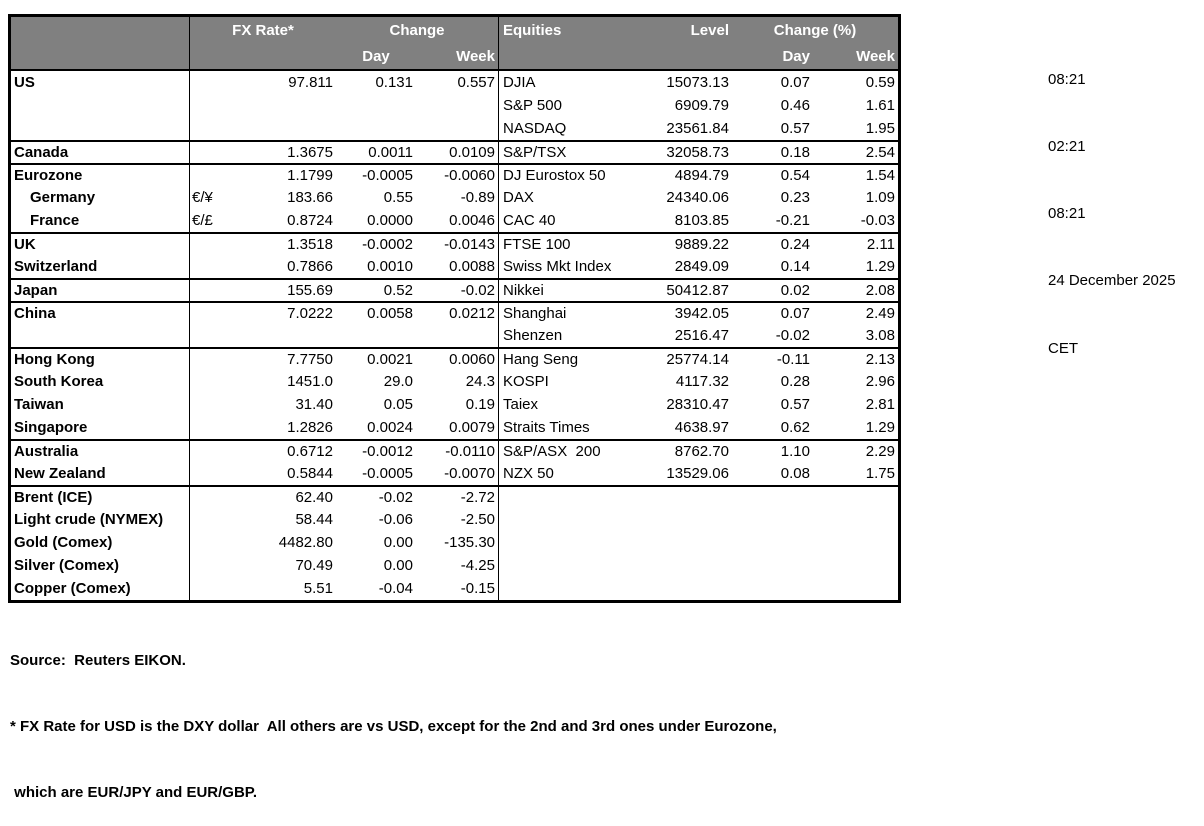  What do you see at coordinates (795, 381) in the screenshot?
I see `equity-day-cell: 0.28` at bounding box center [795, 381].